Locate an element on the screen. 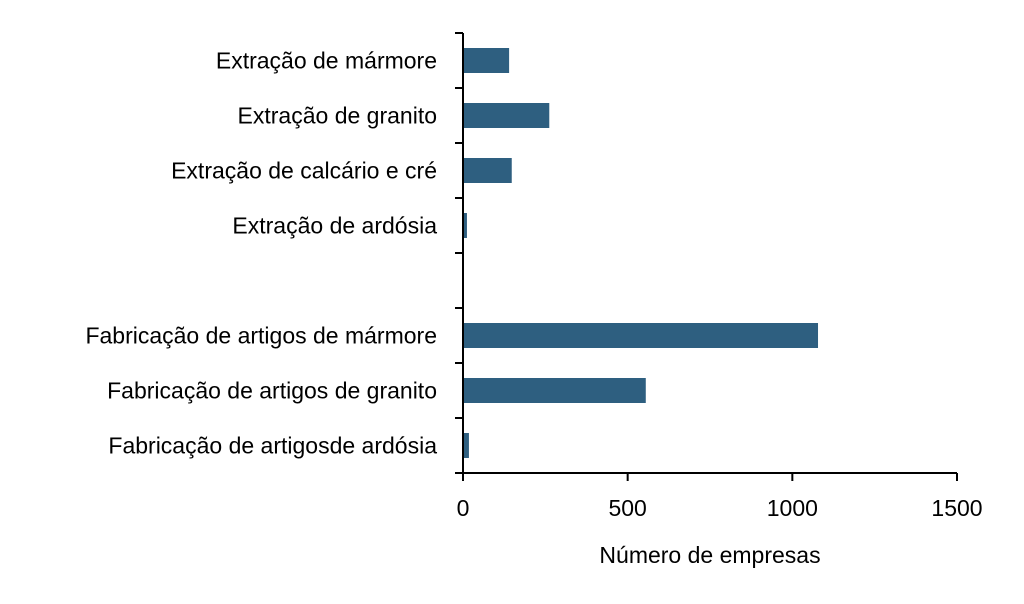 This screenshot has width=1024, height=604. category-label: Extração de granito is located at coordinates (337, 116).